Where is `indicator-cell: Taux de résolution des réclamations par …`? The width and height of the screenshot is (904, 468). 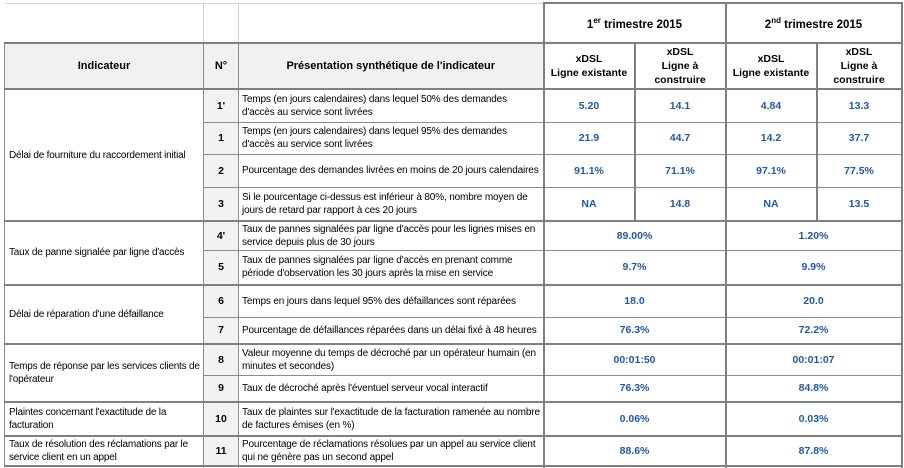
indicator-cell: Taux de résolution des réclamations par … is located at coordinates (104, 450).